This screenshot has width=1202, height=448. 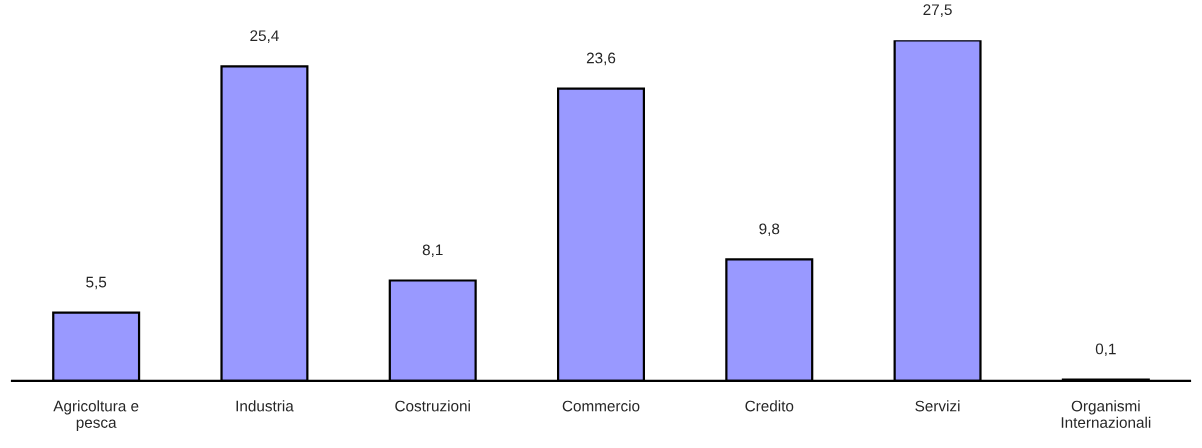 I want to click on x-tick-label: Credito, so click(x=769, y=406).